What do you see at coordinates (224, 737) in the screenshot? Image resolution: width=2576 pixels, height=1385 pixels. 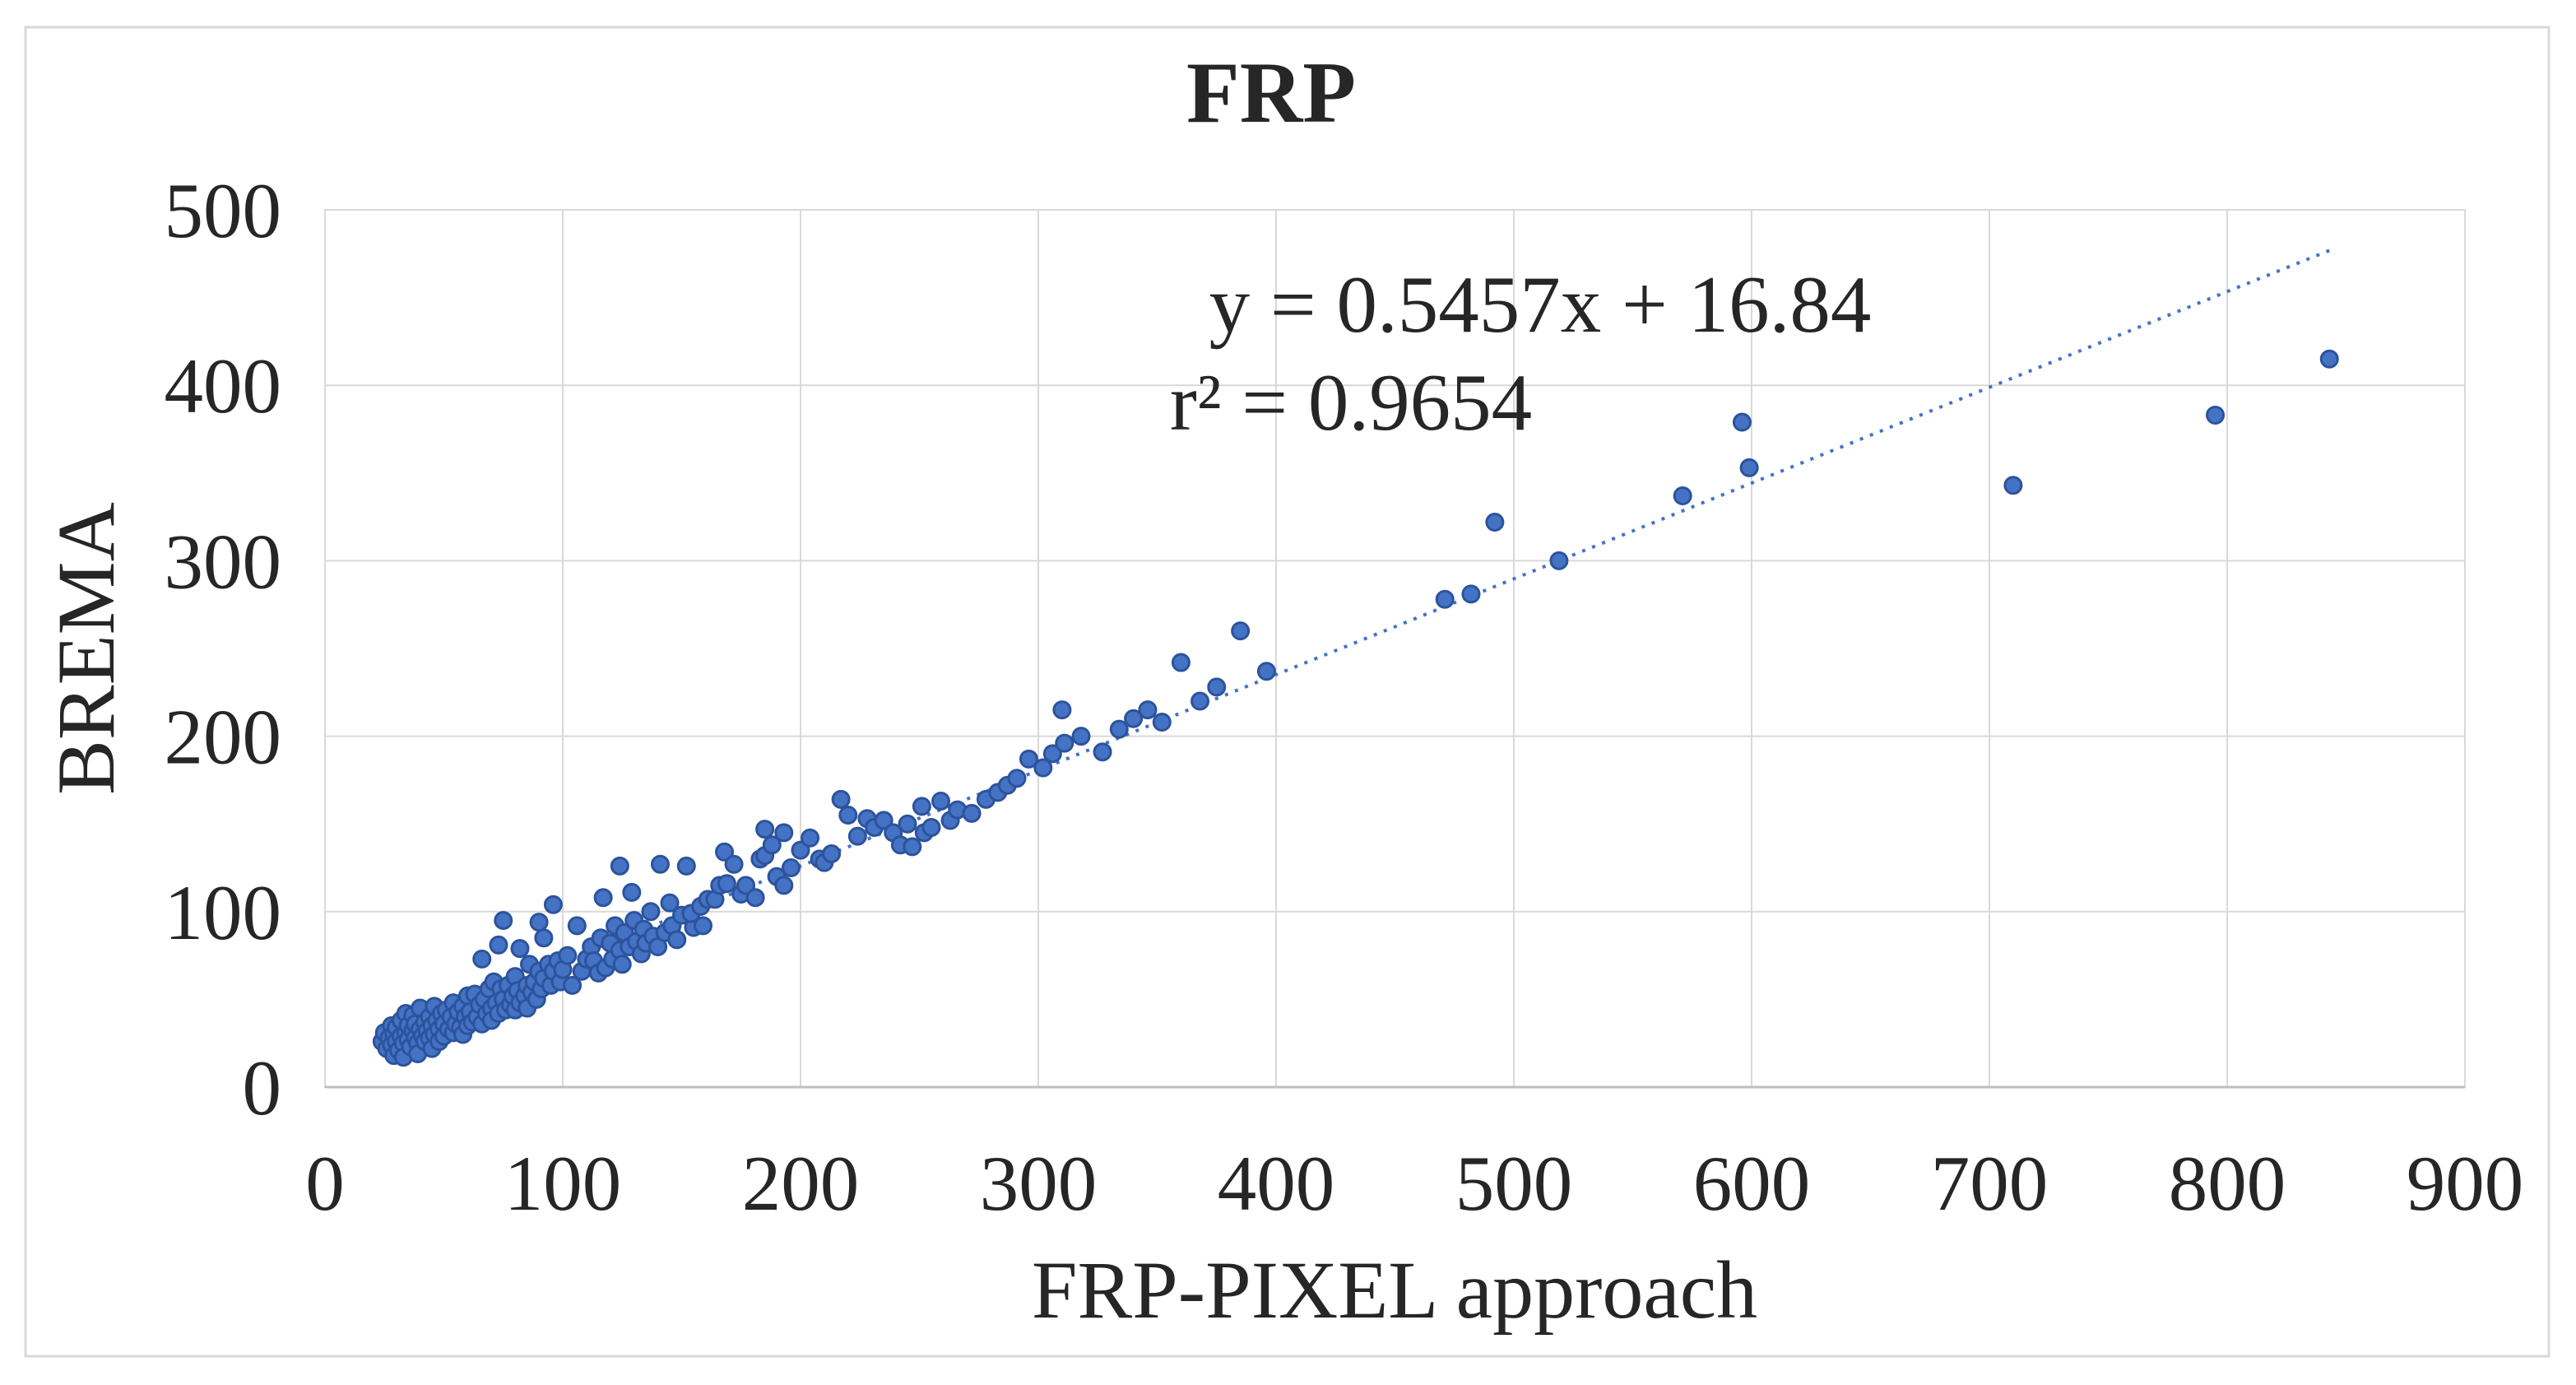 I see `y-axis-tick-label: 200` at bounding box center [224, 737].